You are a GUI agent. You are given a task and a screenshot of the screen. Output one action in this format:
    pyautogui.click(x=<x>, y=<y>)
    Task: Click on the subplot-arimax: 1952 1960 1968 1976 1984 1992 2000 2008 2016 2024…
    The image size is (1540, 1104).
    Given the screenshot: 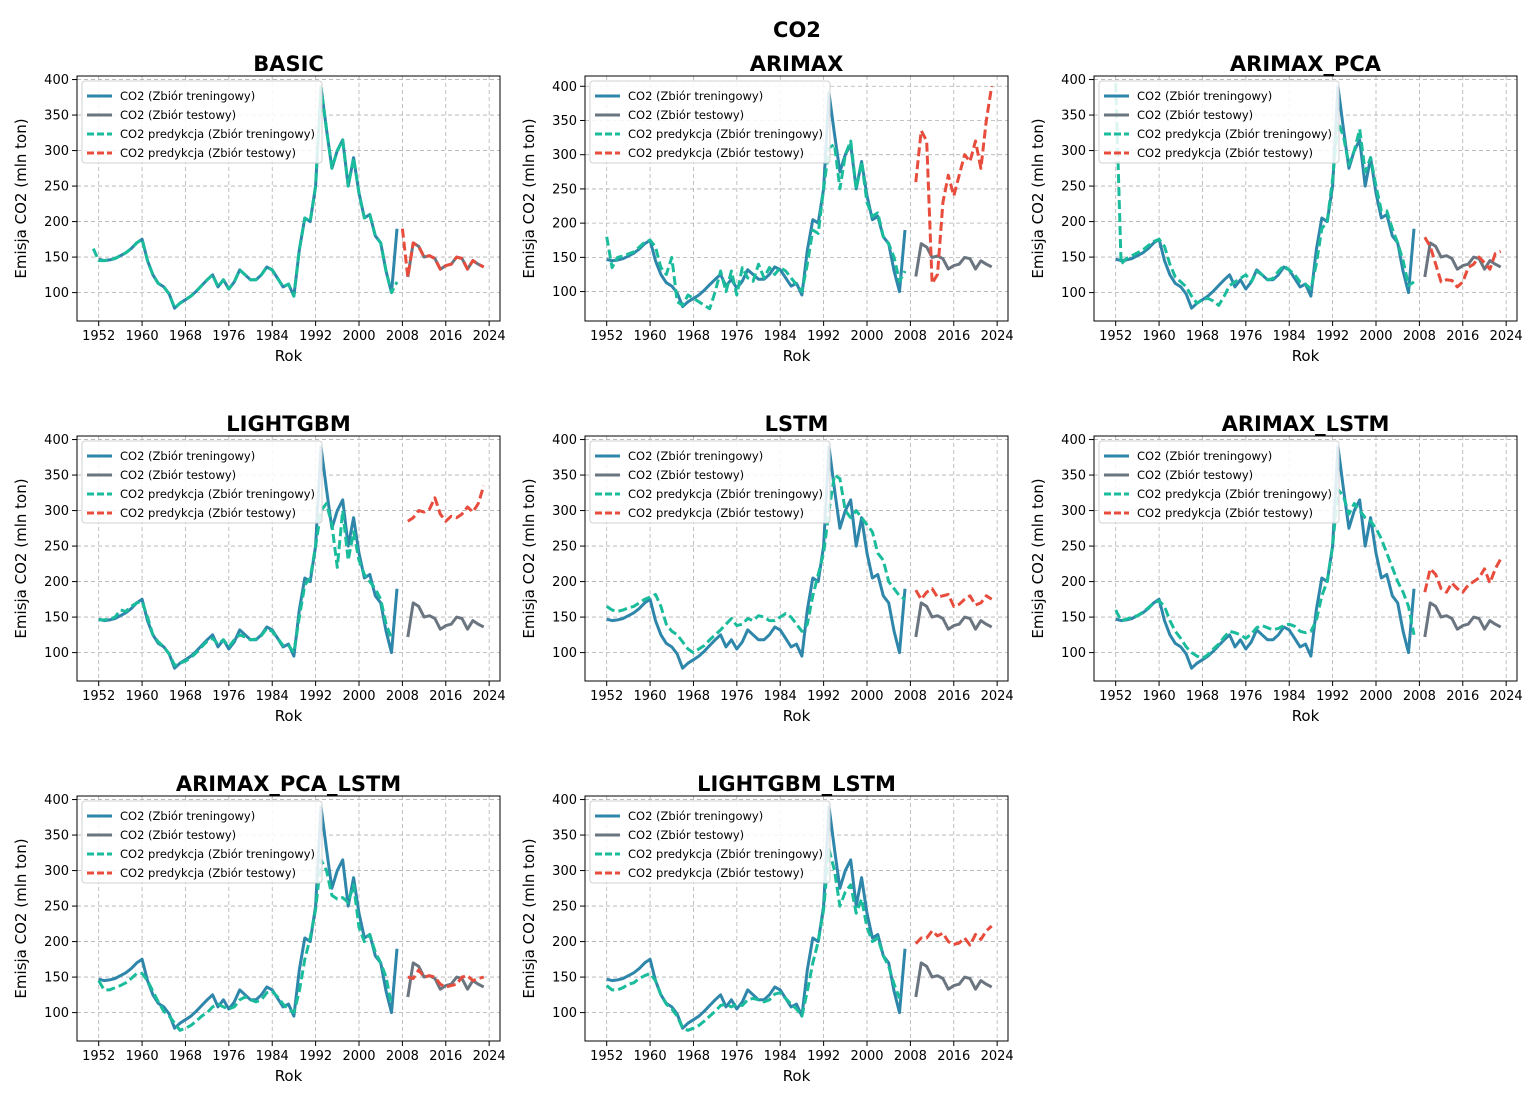 What is the action you would take?
    pyautogui.click(x=767, y=208)
    